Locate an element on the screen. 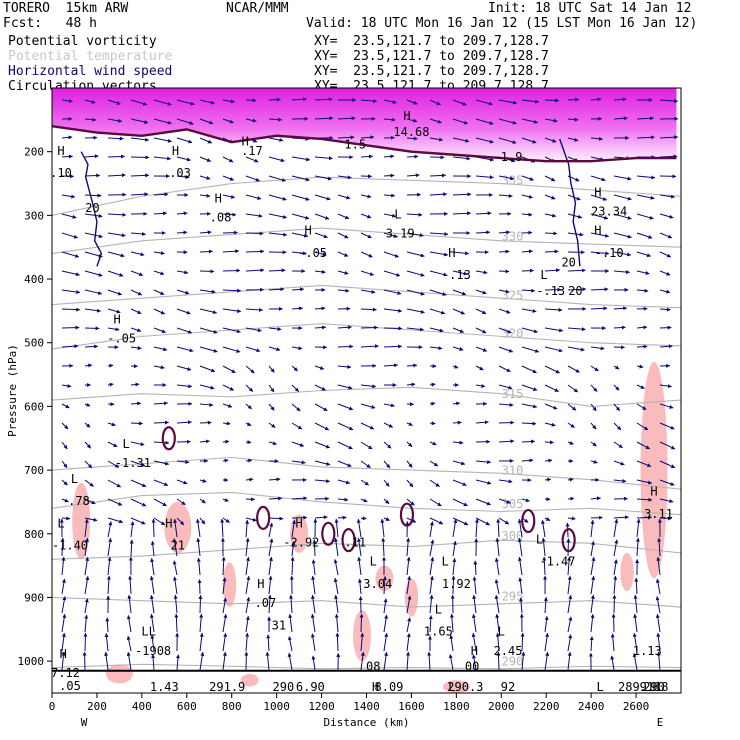 The height and width of the screenshot is (740, 740). field-label-9: 1.5 is located at coordinates (355, 145).